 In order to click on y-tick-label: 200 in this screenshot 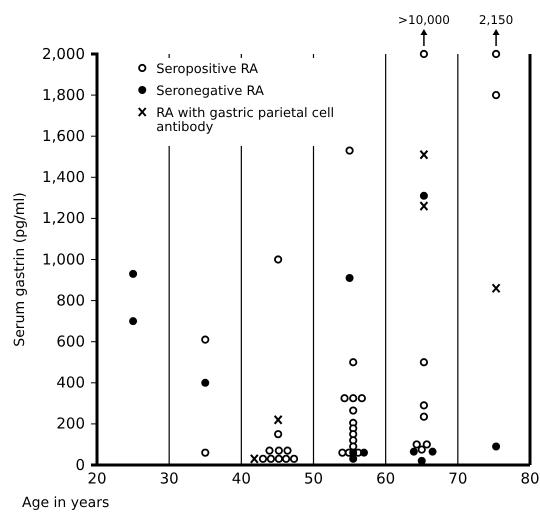, I will do `click(70, 423)`.